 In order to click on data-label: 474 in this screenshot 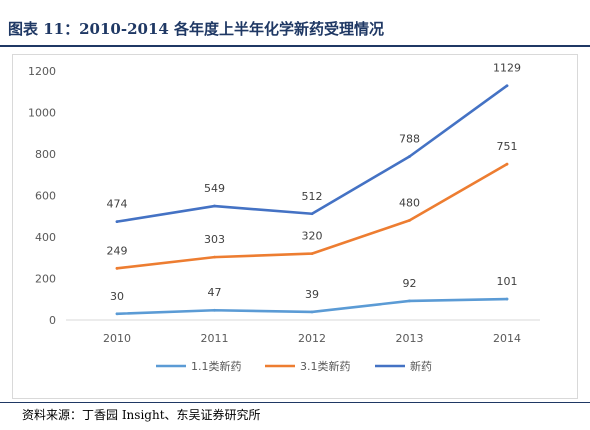, I will do `click(117, 204)`.